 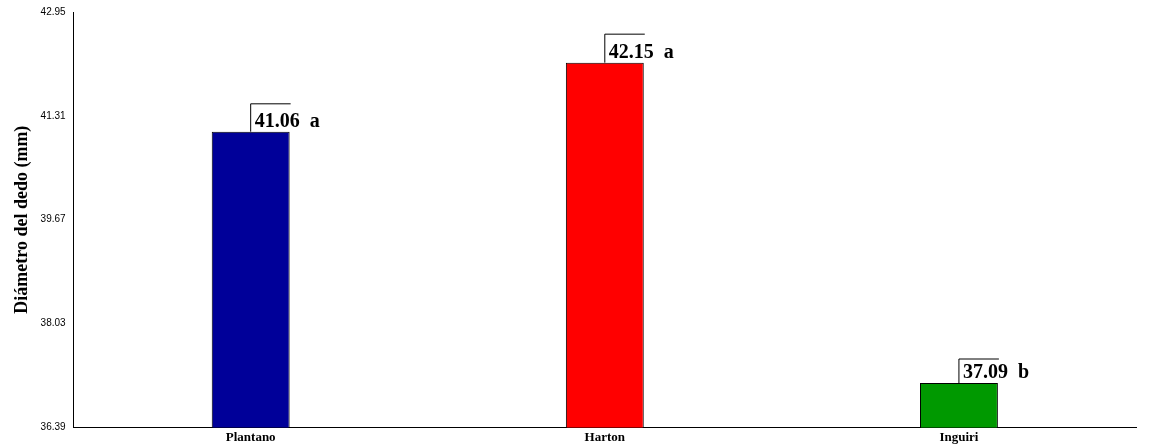 What do you see at coordinates (53, 427) in the screenshot?
I see `y-tick-label: 36.39` at bounding box center [53, 427].